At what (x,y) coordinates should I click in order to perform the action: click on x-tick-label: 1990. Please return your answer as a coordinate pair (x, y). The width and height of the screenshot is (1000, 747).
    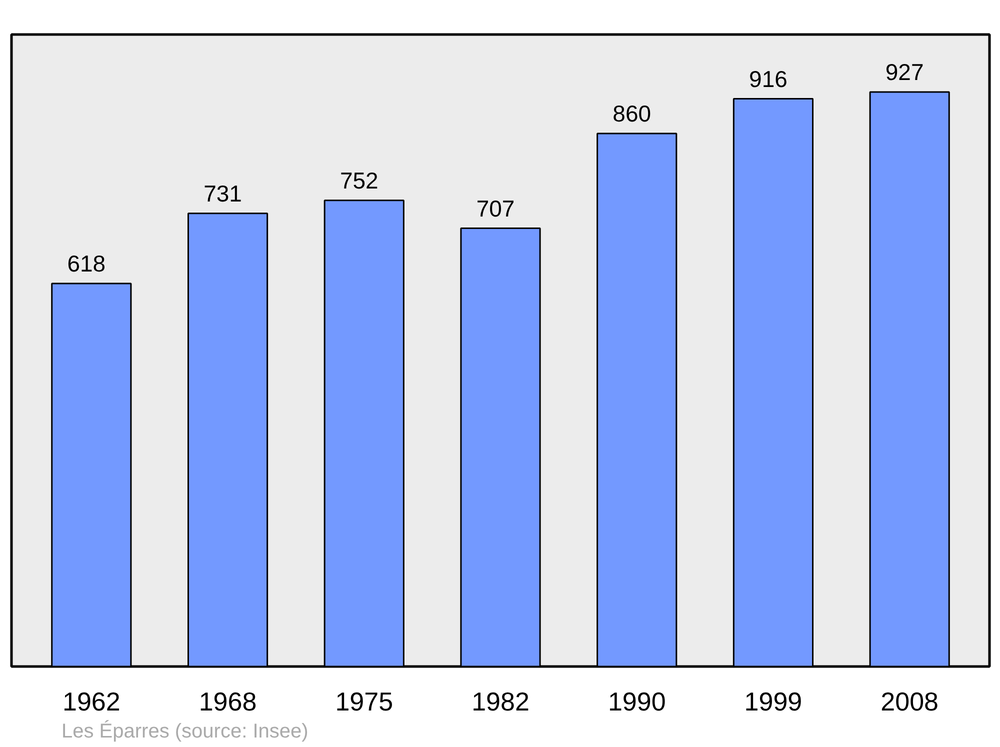
    Looking at the image, I should click on (637, 701).